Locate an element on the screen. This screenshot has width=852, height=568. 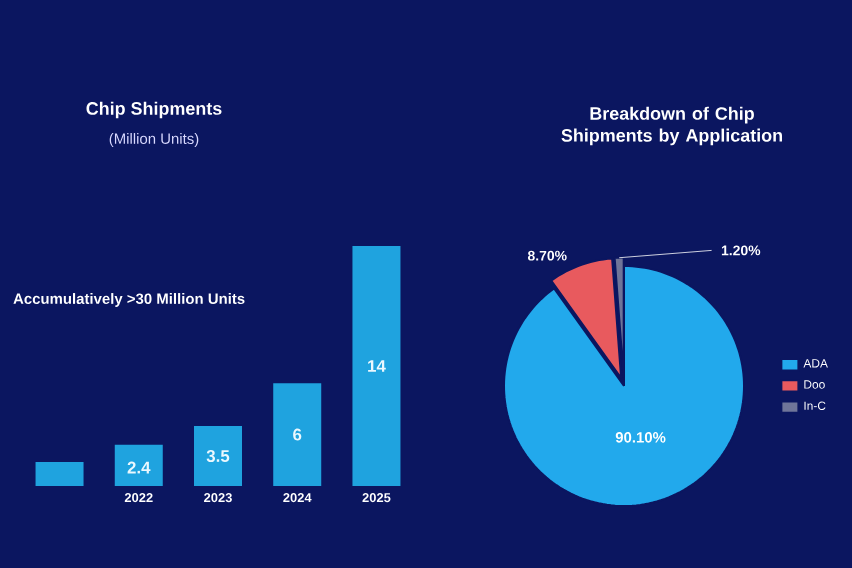
data-label: 3.5 is located at coordinates (218, 456).